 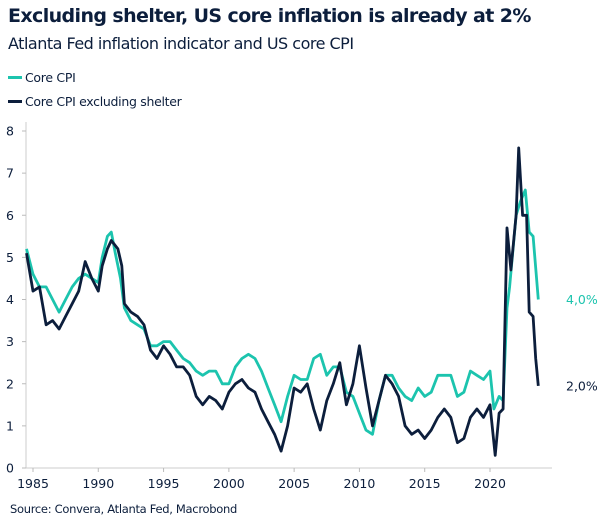 I want to click on source-note: Source: Convera, Atlanta Fed, Macrobond, so click(x=123, y=509).